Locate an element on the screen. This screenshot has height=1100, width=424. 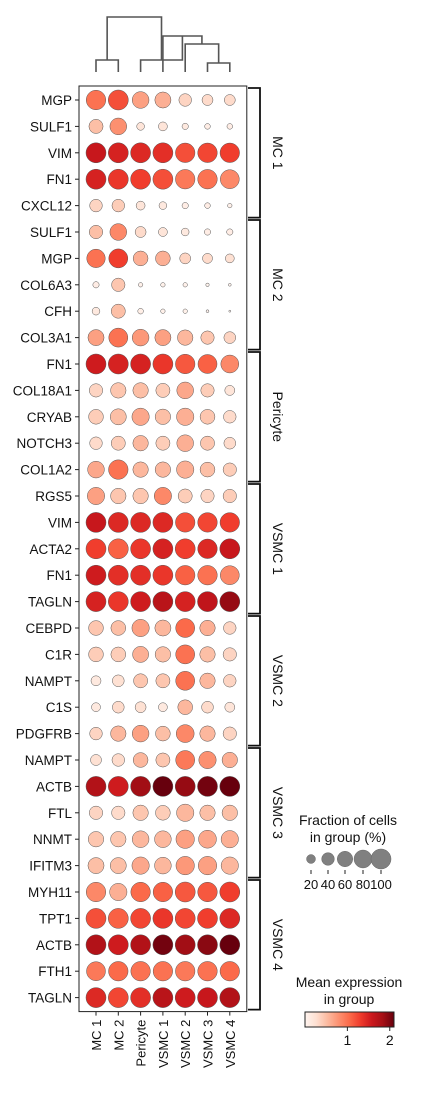
gene-label: CFH is located at coordinates (58, 311).